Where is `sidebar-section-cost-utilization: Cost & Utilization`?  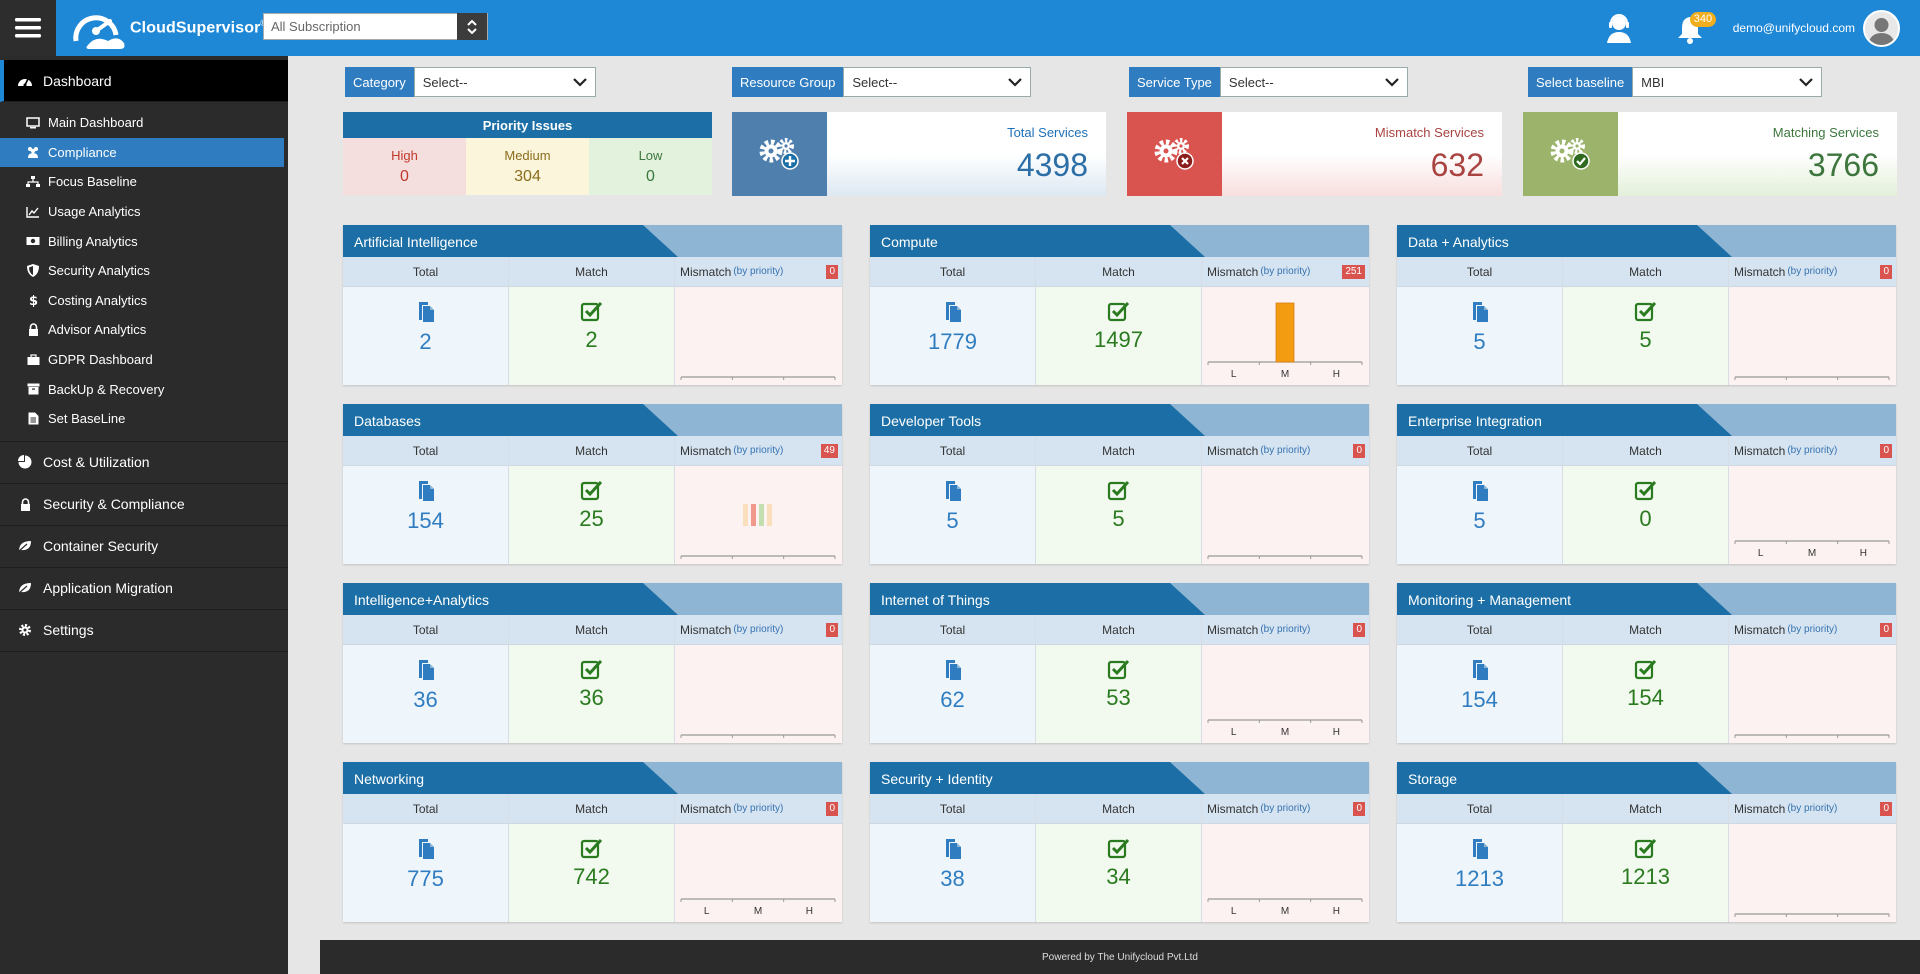 sidebar-section-cost-utilization: Cost & Utilization is located at coordinates (144, 463).